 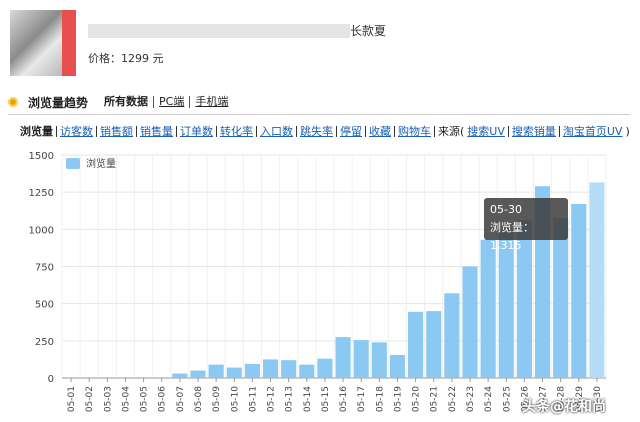 I want to click on x-tick-label: 05-25, so click(x=507, y=399).